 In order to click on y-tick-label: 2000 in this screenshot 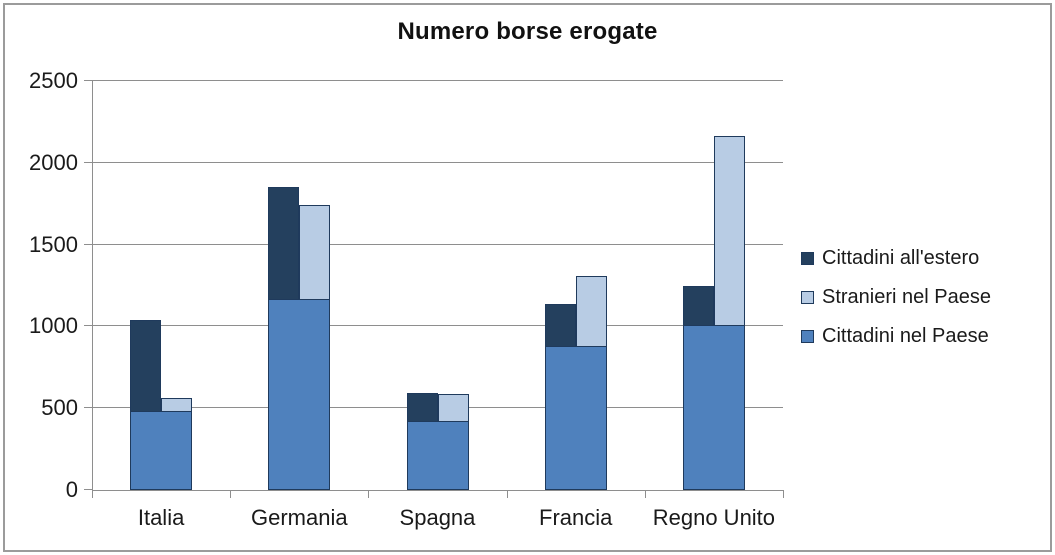, I will do `click(53, 162)`.